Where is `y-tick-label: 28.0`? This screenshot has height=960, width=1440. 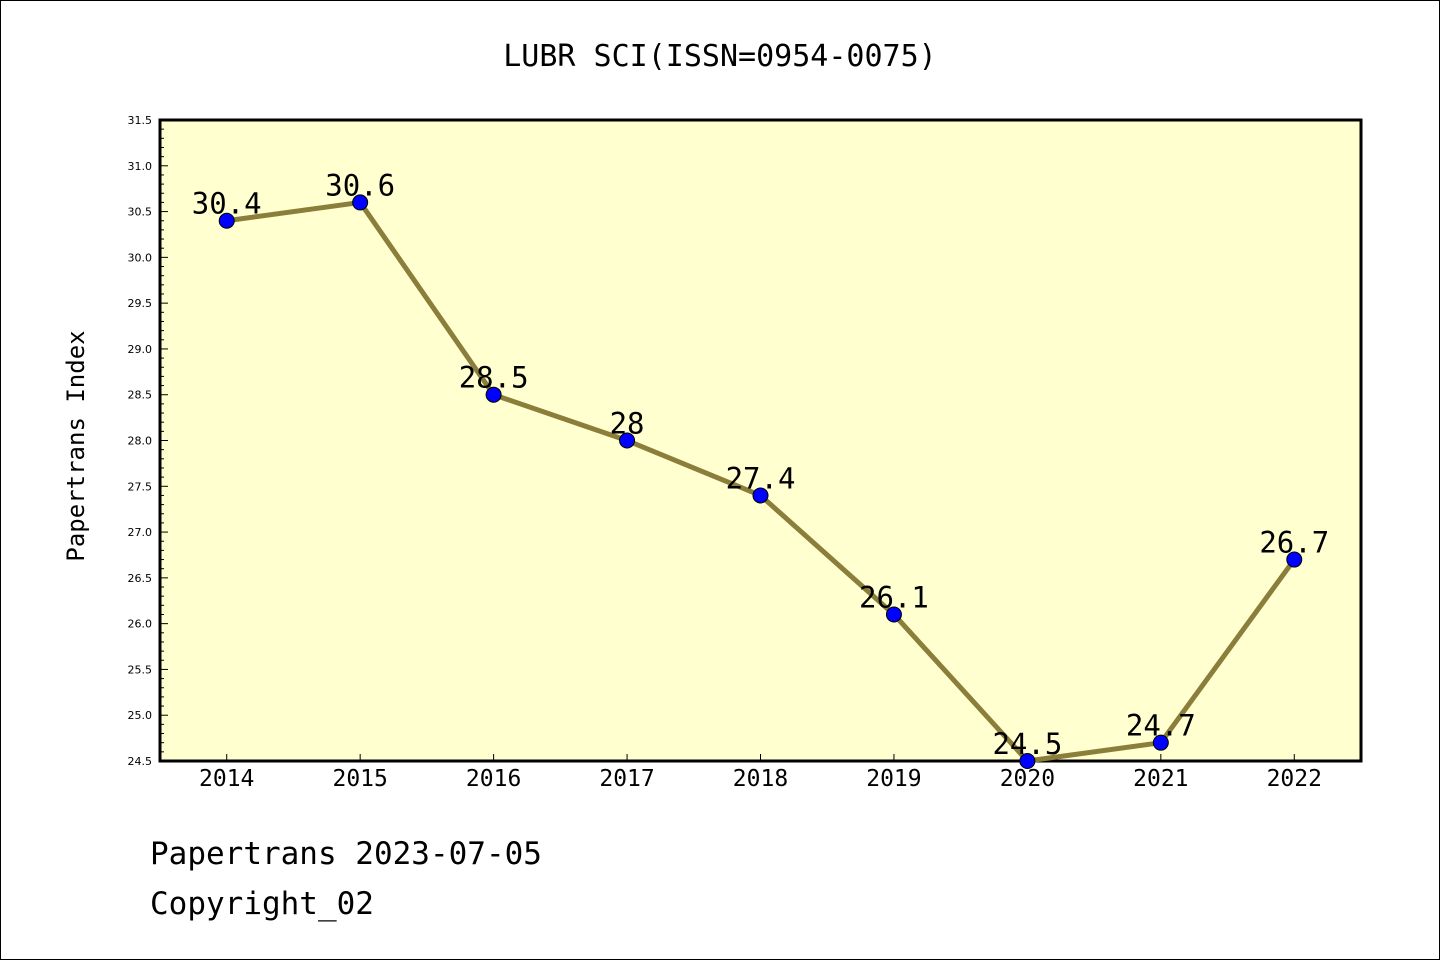 y-tick-label: 28.0 is located at coordinates (140, 441).